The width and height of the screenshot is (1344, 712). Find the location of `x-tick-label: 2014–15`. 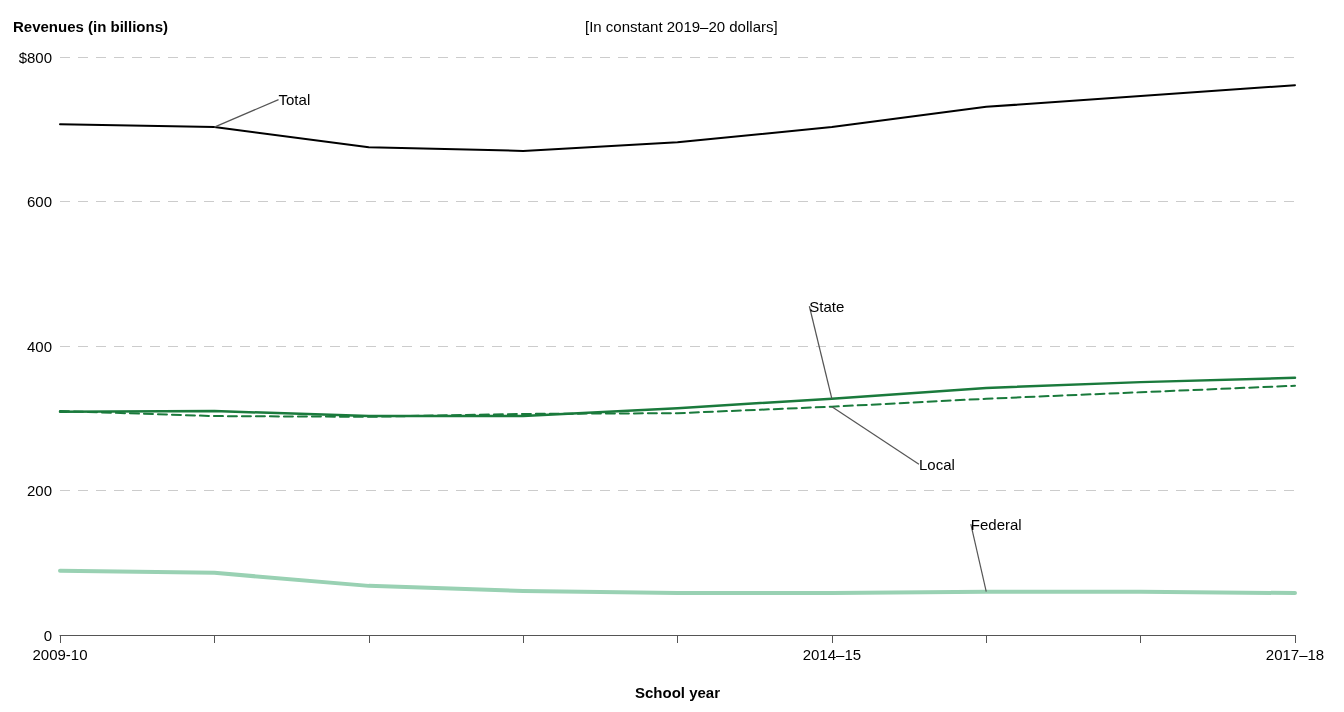

x-tick-label: 2014–15 is located at coordinates (832, 654).